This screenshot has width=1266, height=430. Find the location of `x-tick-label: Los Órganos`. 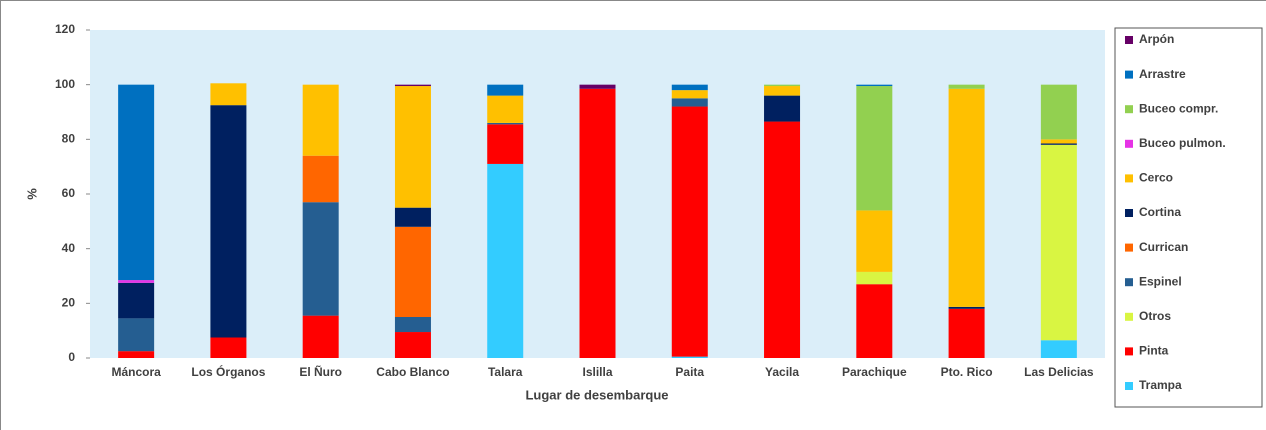

x-tick-label: Los Órganos is located at coordinates (228, 371).